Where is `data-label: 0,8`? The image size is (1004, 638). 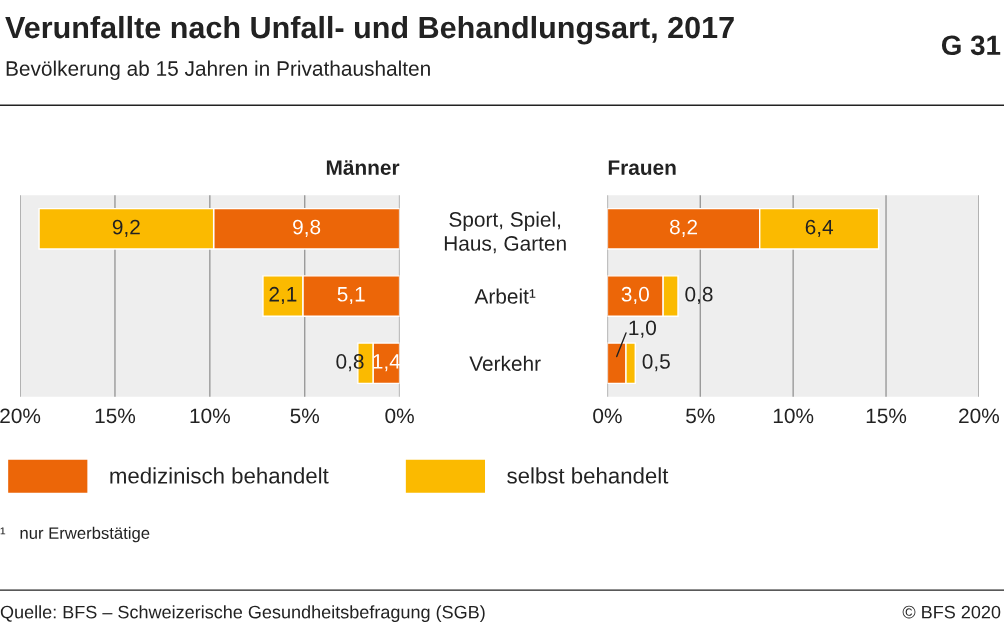 data-label: 0,8 is located at coordinates (699, 295).